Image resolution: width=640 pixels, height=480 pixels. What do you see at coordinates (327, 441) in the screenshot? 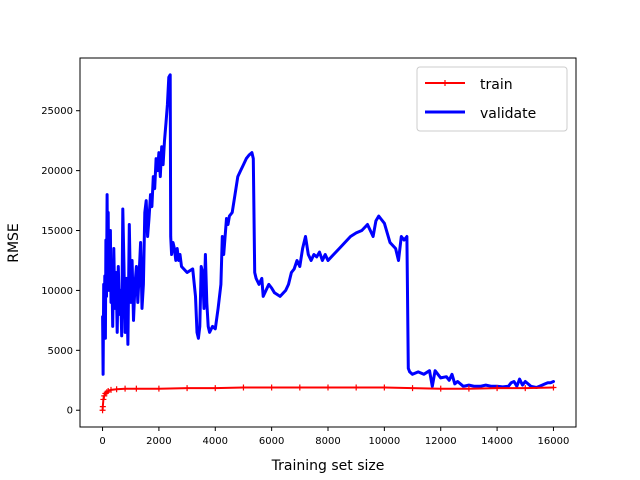
I see `x-tick-label: 8000` at bounding box center [327, 441].